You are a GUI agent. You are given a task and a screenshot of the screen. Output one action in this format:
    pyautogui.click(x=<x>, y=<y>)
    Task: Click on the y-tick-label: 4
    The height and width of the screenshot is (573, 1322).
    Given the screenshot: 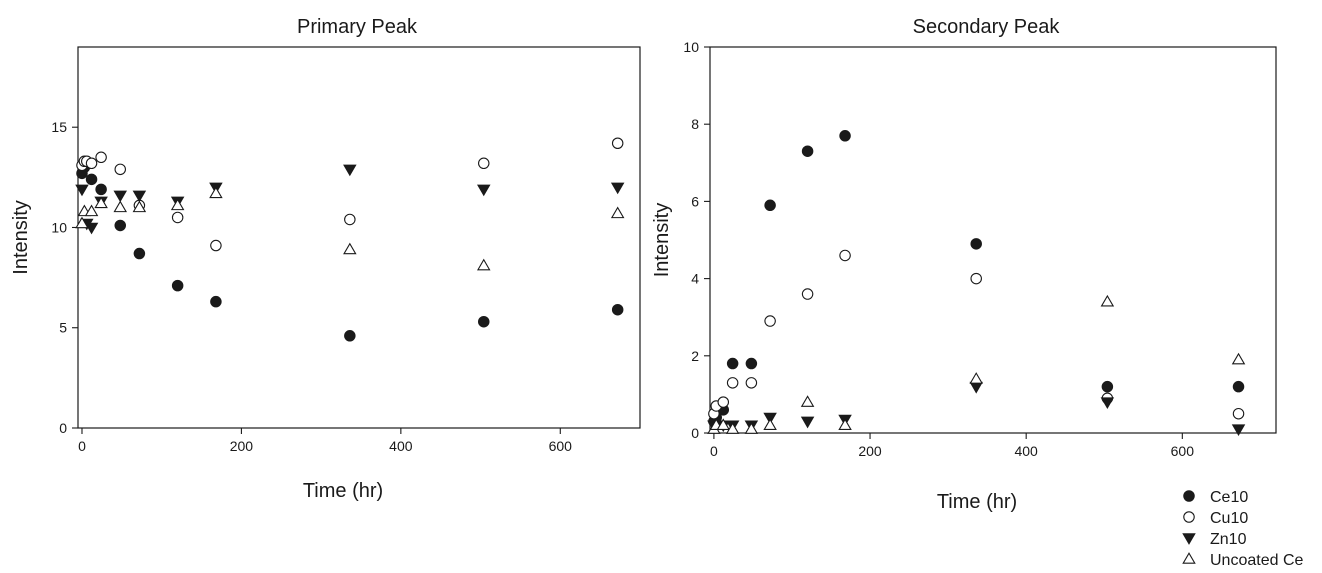 What is the action you would take?
    pyautogui.click(x=695, y=279)
    